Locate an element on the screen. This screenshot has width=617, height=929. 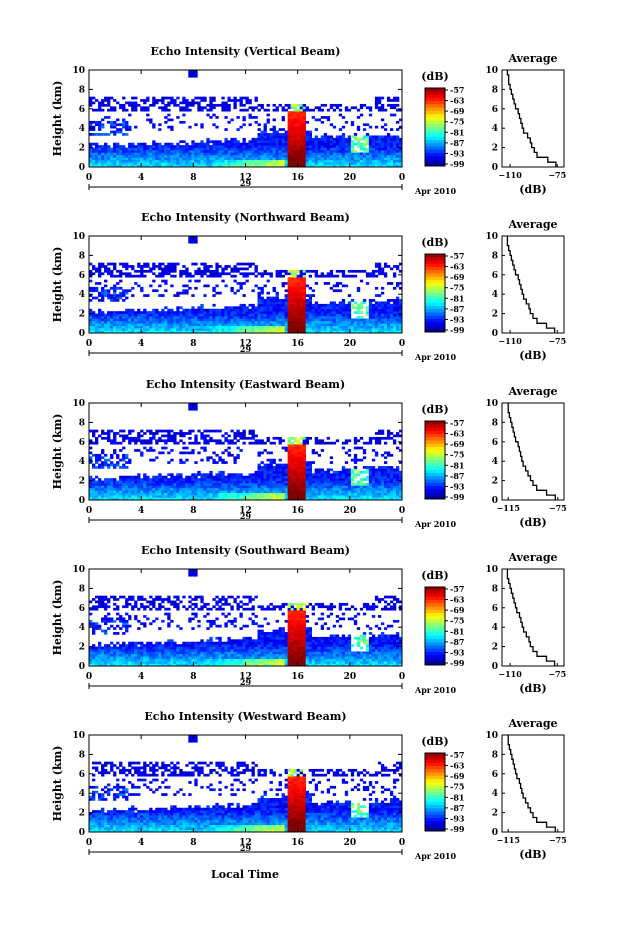
x-tick-label: 4 is located at coordinates (141, 344).